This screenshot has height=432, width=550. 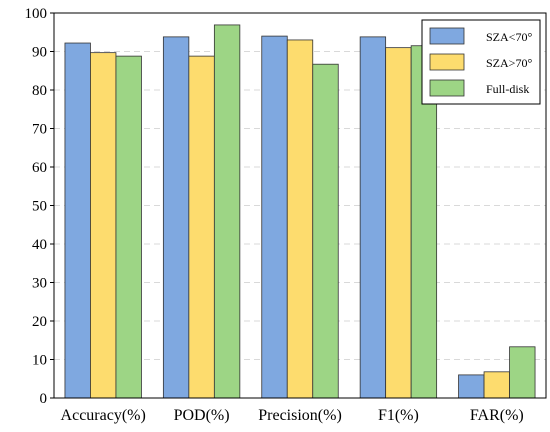 What do you see at coordinates (300, 415) in the screenshot?
I see `x-category-label: Precision(%)` at bounding box center [300, 415].